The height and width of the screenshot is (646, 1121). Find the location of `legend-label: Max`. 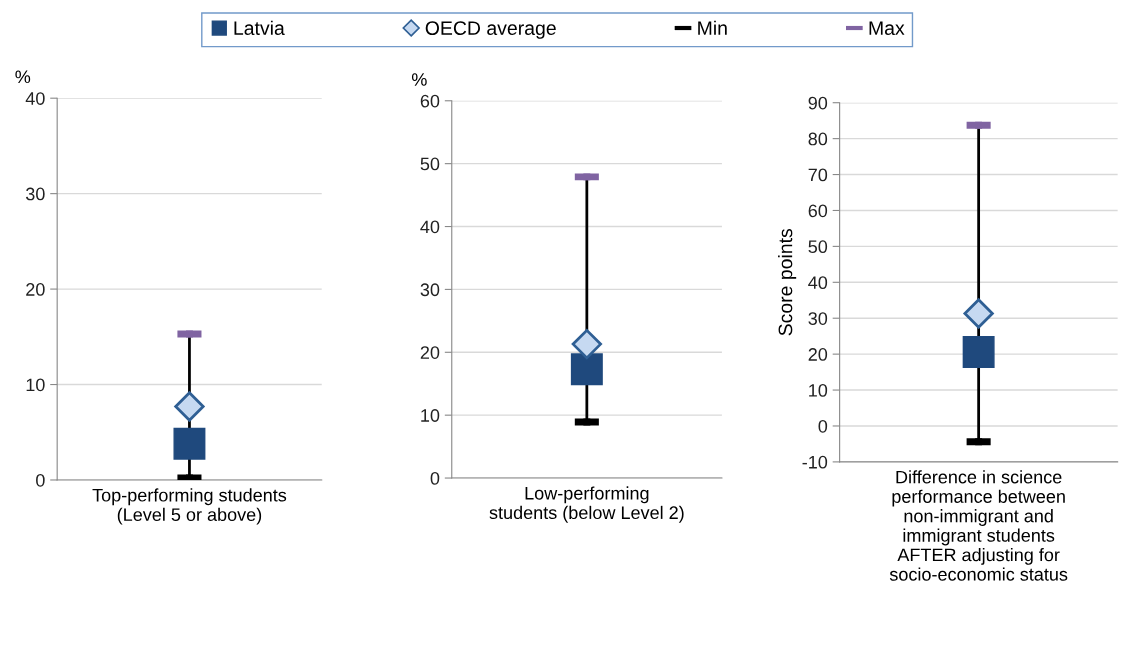

legend-label: Max is located at coordinates (887, 28).